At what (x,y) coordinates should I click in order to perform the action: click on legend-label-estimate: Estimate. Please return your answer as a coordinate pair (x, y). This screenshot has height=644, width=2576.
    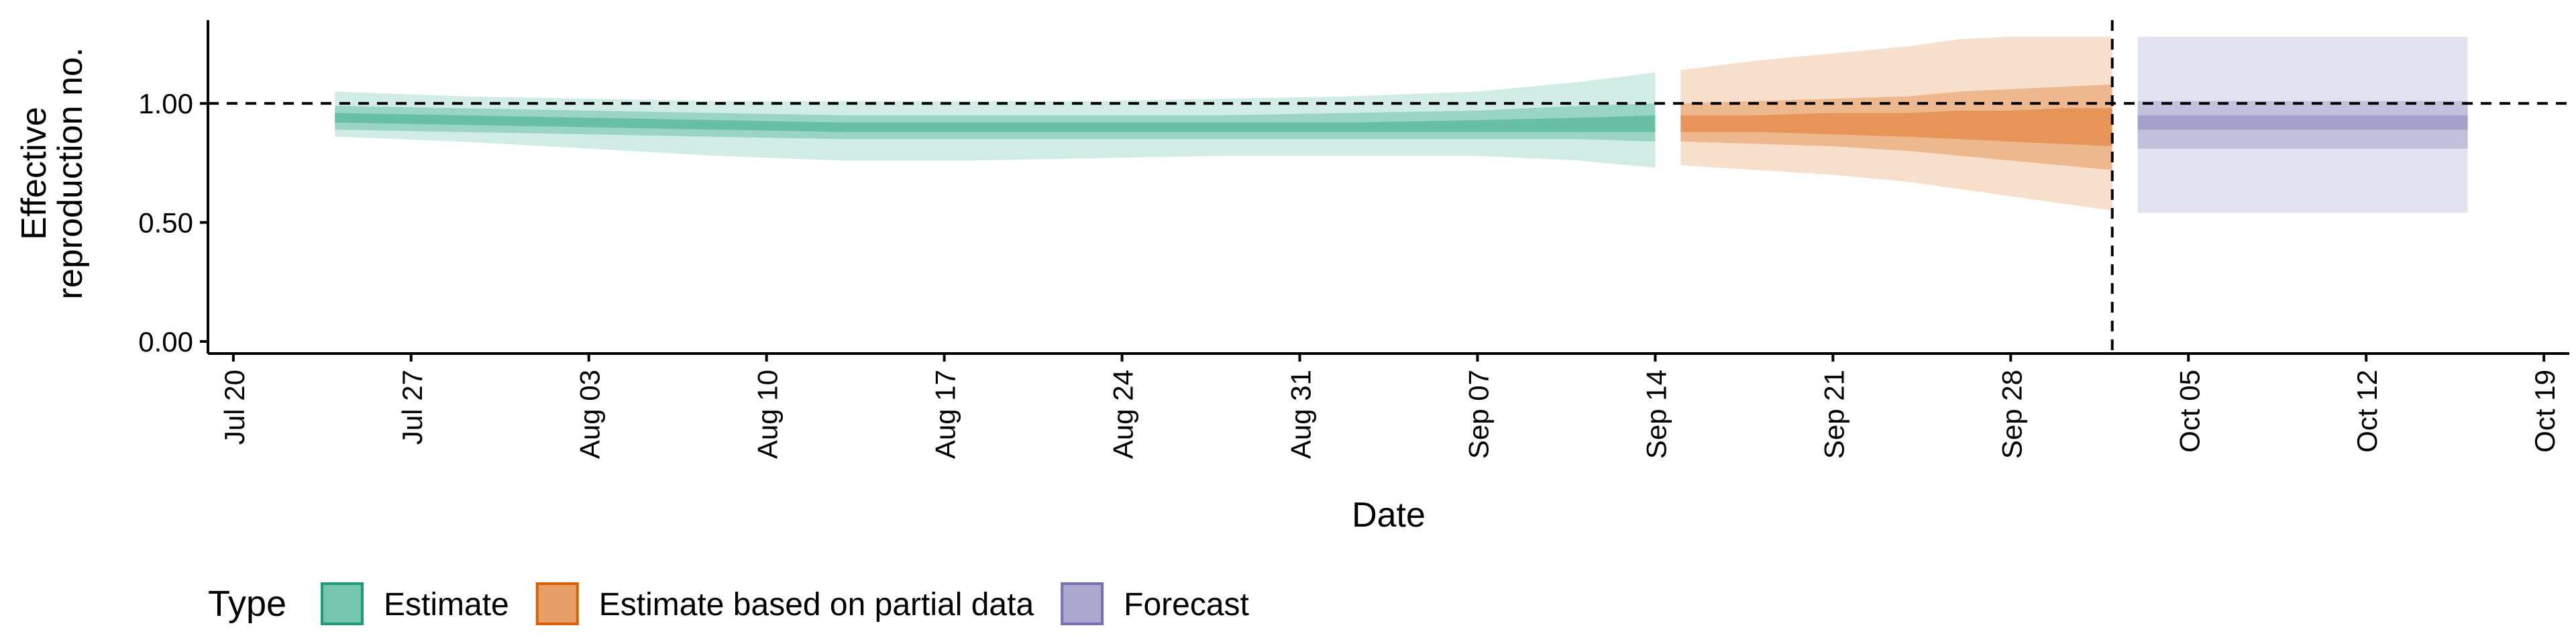
    Looking at the image, I should click on (446, 605).